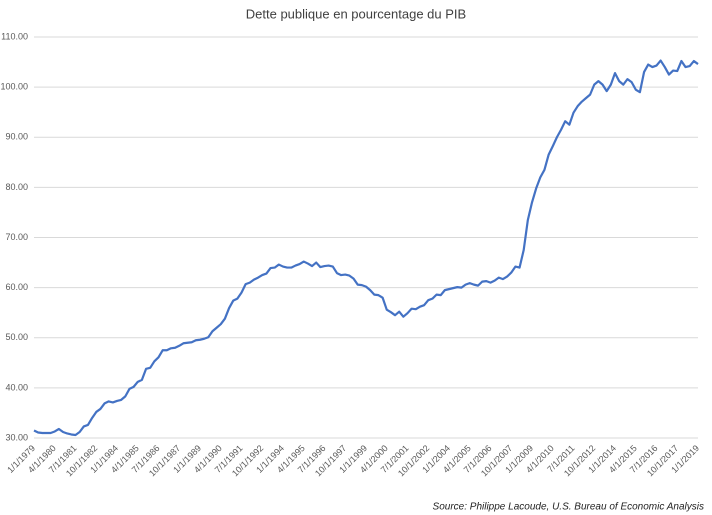  I want to click on y-tick-label: 90.00, so click(16, 137).